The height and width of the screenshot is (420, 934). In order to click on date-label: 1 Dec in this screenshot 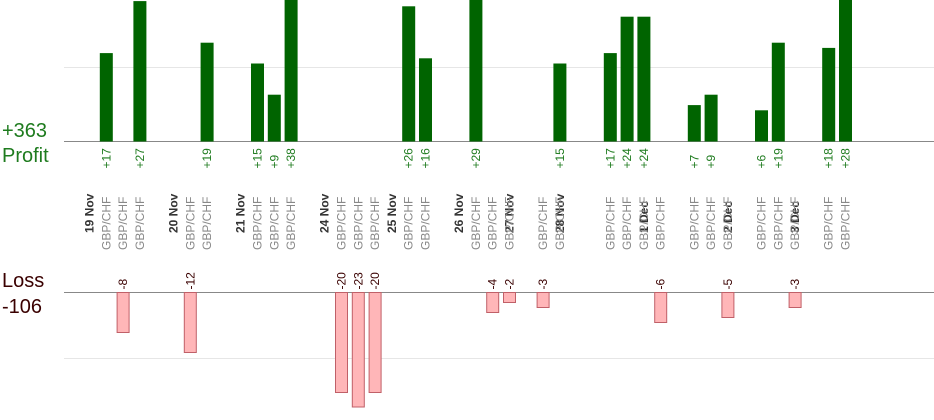, I will do `click(644, 217)`.